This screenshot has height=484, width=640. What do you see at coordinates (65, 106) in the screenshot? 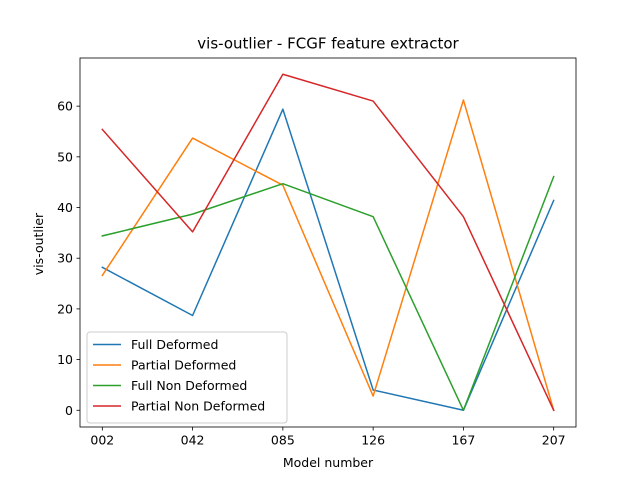
I see `y-tick-label: 60` at bounding box center [65, 106].